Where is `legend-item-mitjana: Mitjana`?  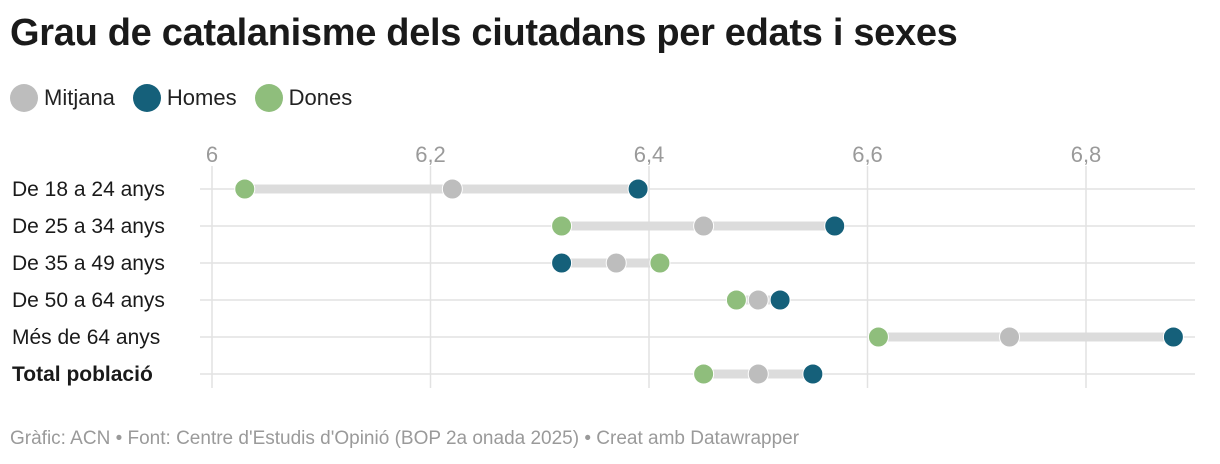
legend-item-mitjana: Mitjana is located at coordinates (62, 98).